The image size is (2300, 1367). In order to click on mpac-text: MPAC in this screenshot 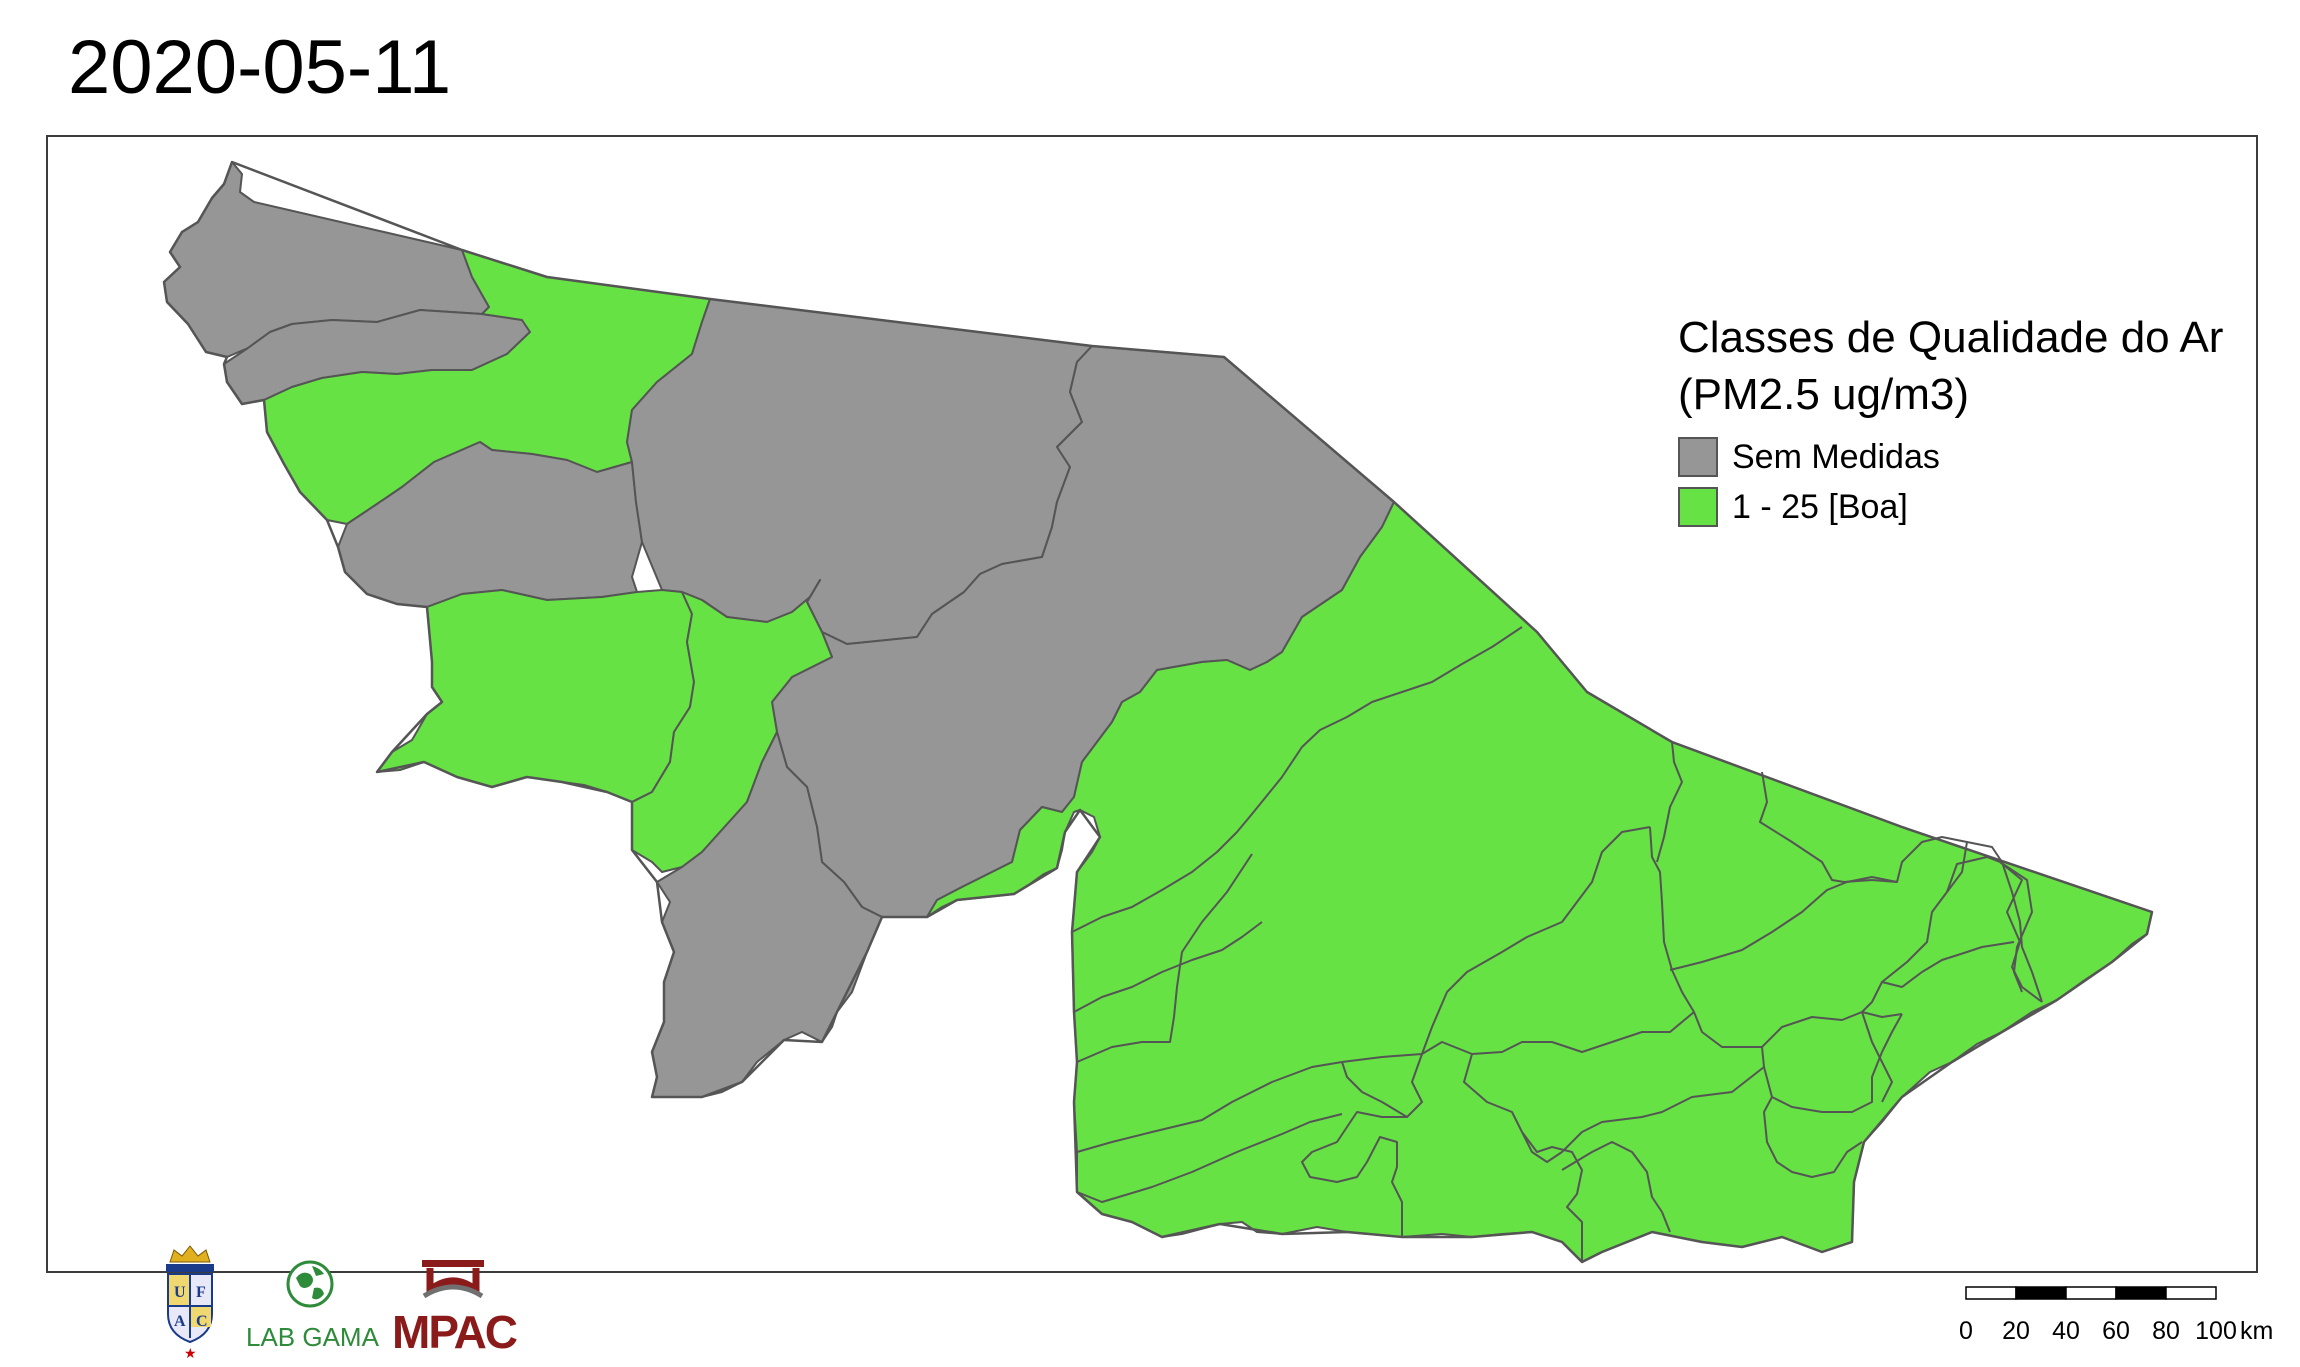, I will do `click(454, 1332)`.